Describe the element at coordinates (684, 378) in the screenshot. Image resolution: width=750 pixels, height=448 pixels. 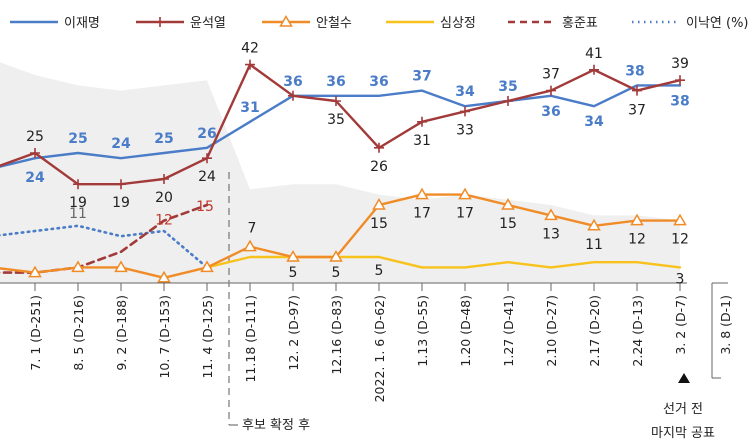
I see `last-release-marker-icon` at that location.